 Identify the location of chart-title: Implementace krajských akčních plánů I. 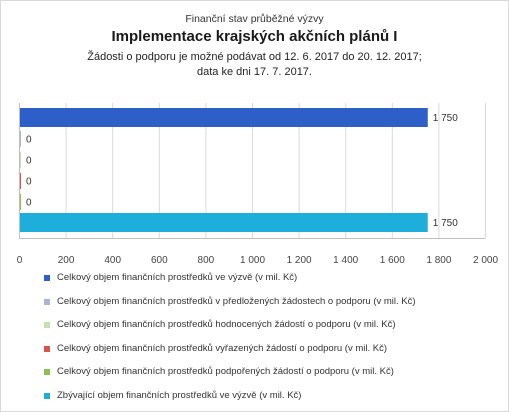
(254, 36).